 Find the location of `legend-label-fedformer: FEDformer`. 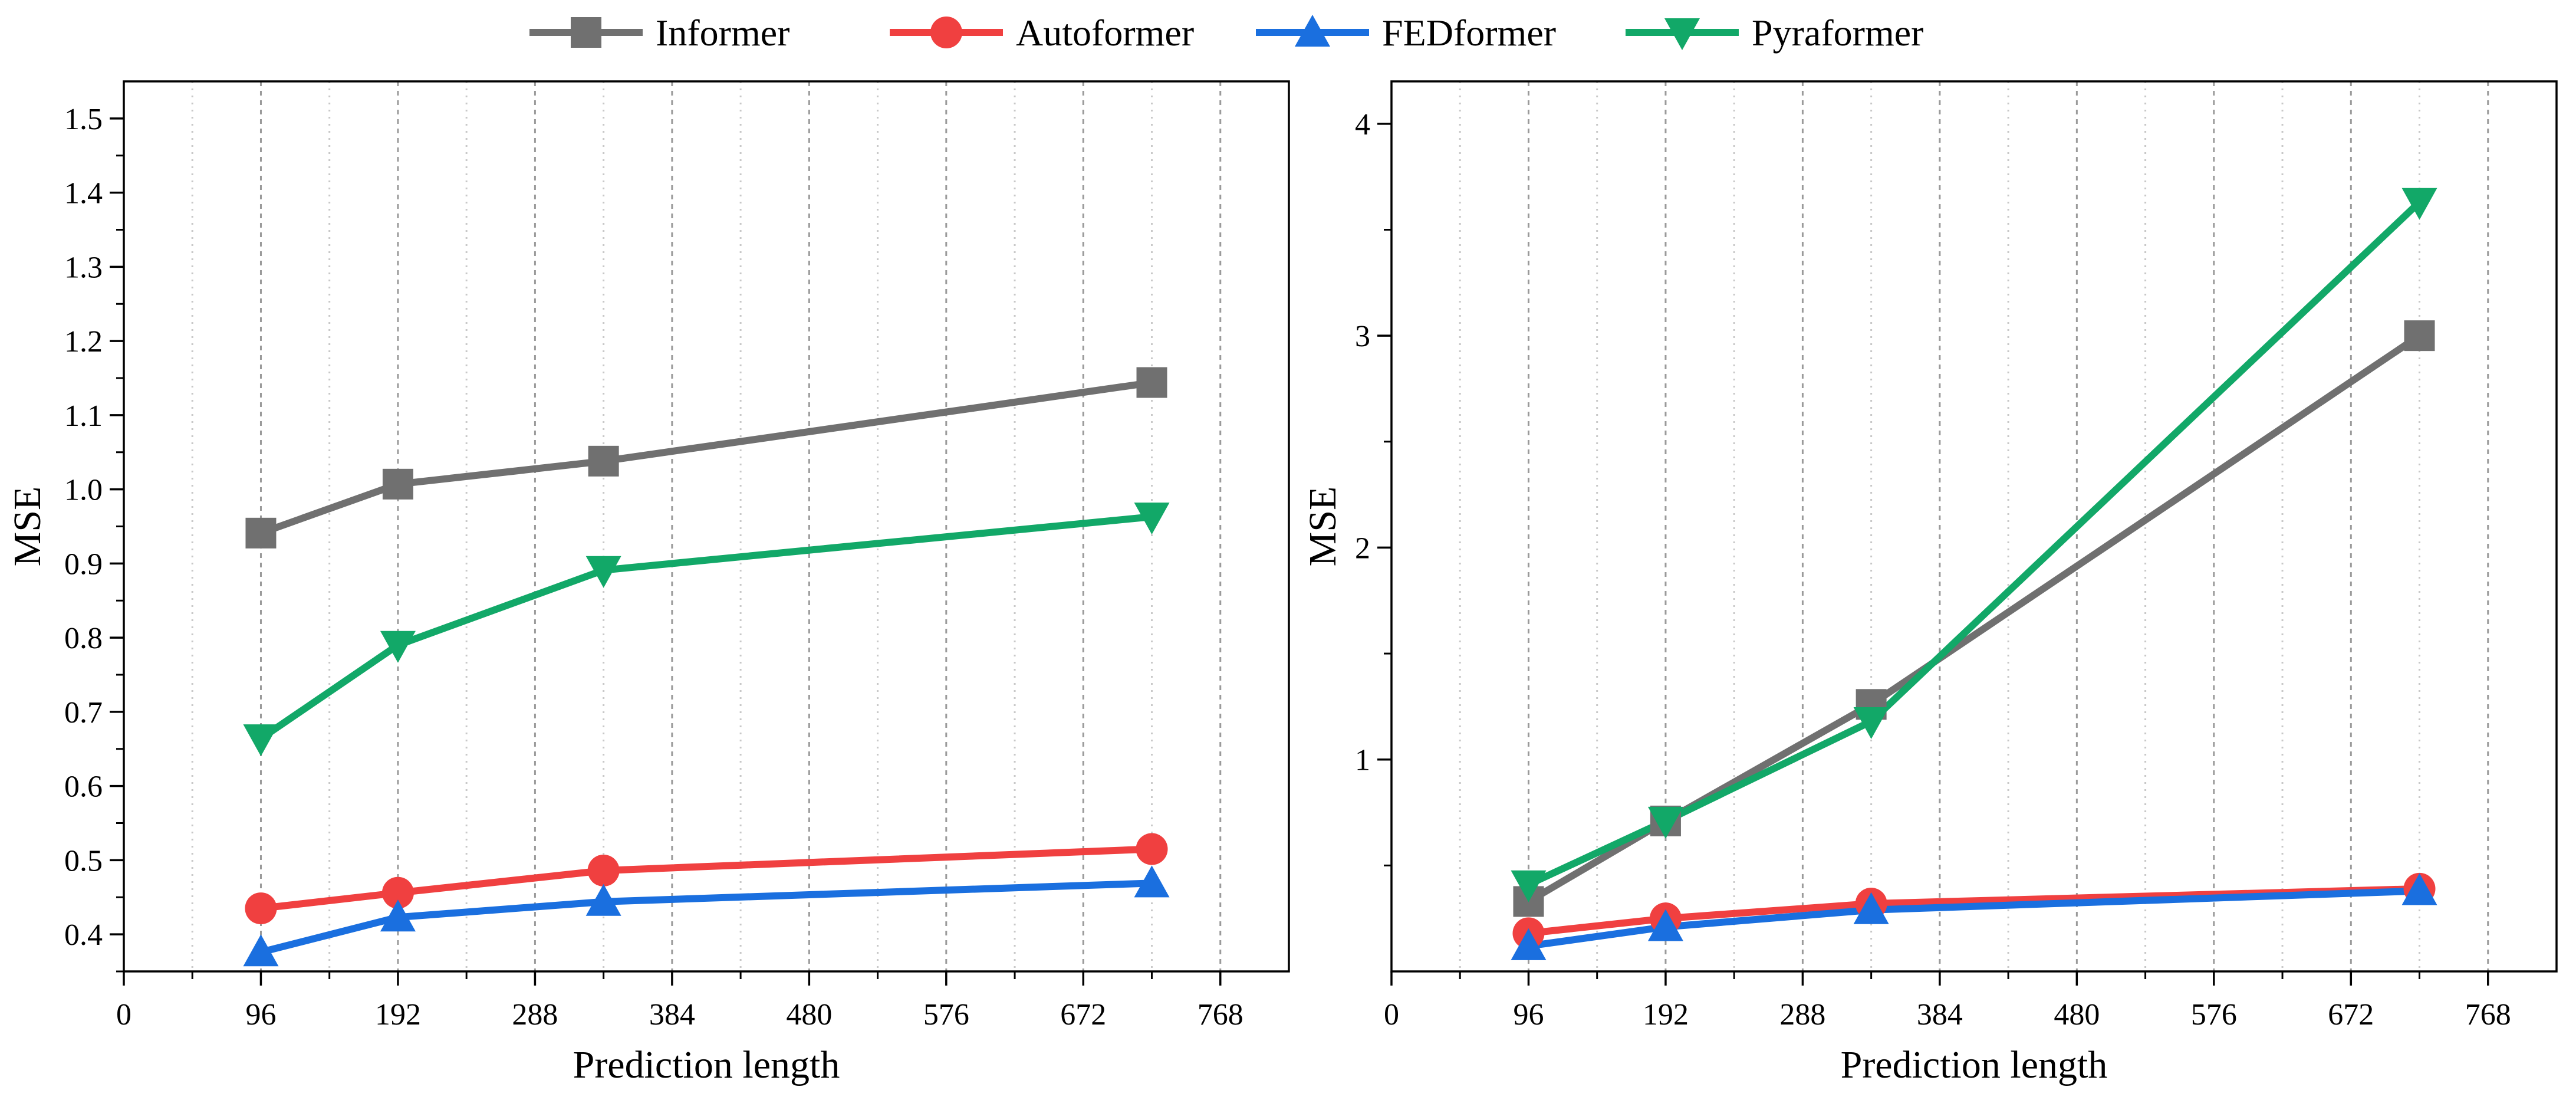

legend-label-fedformer: FEDformer is located at coordinates (1469, 33).